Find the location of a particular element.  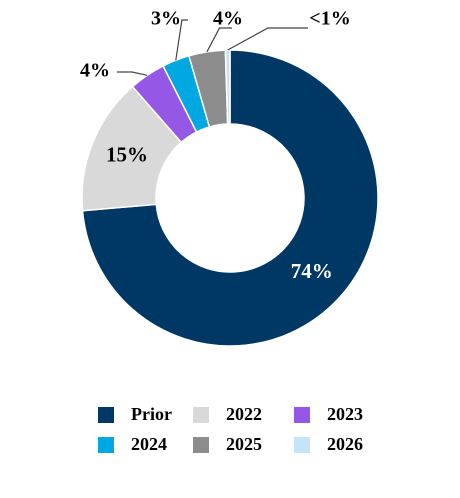

legend-label: 2025 is located at coordinates (244, 444).